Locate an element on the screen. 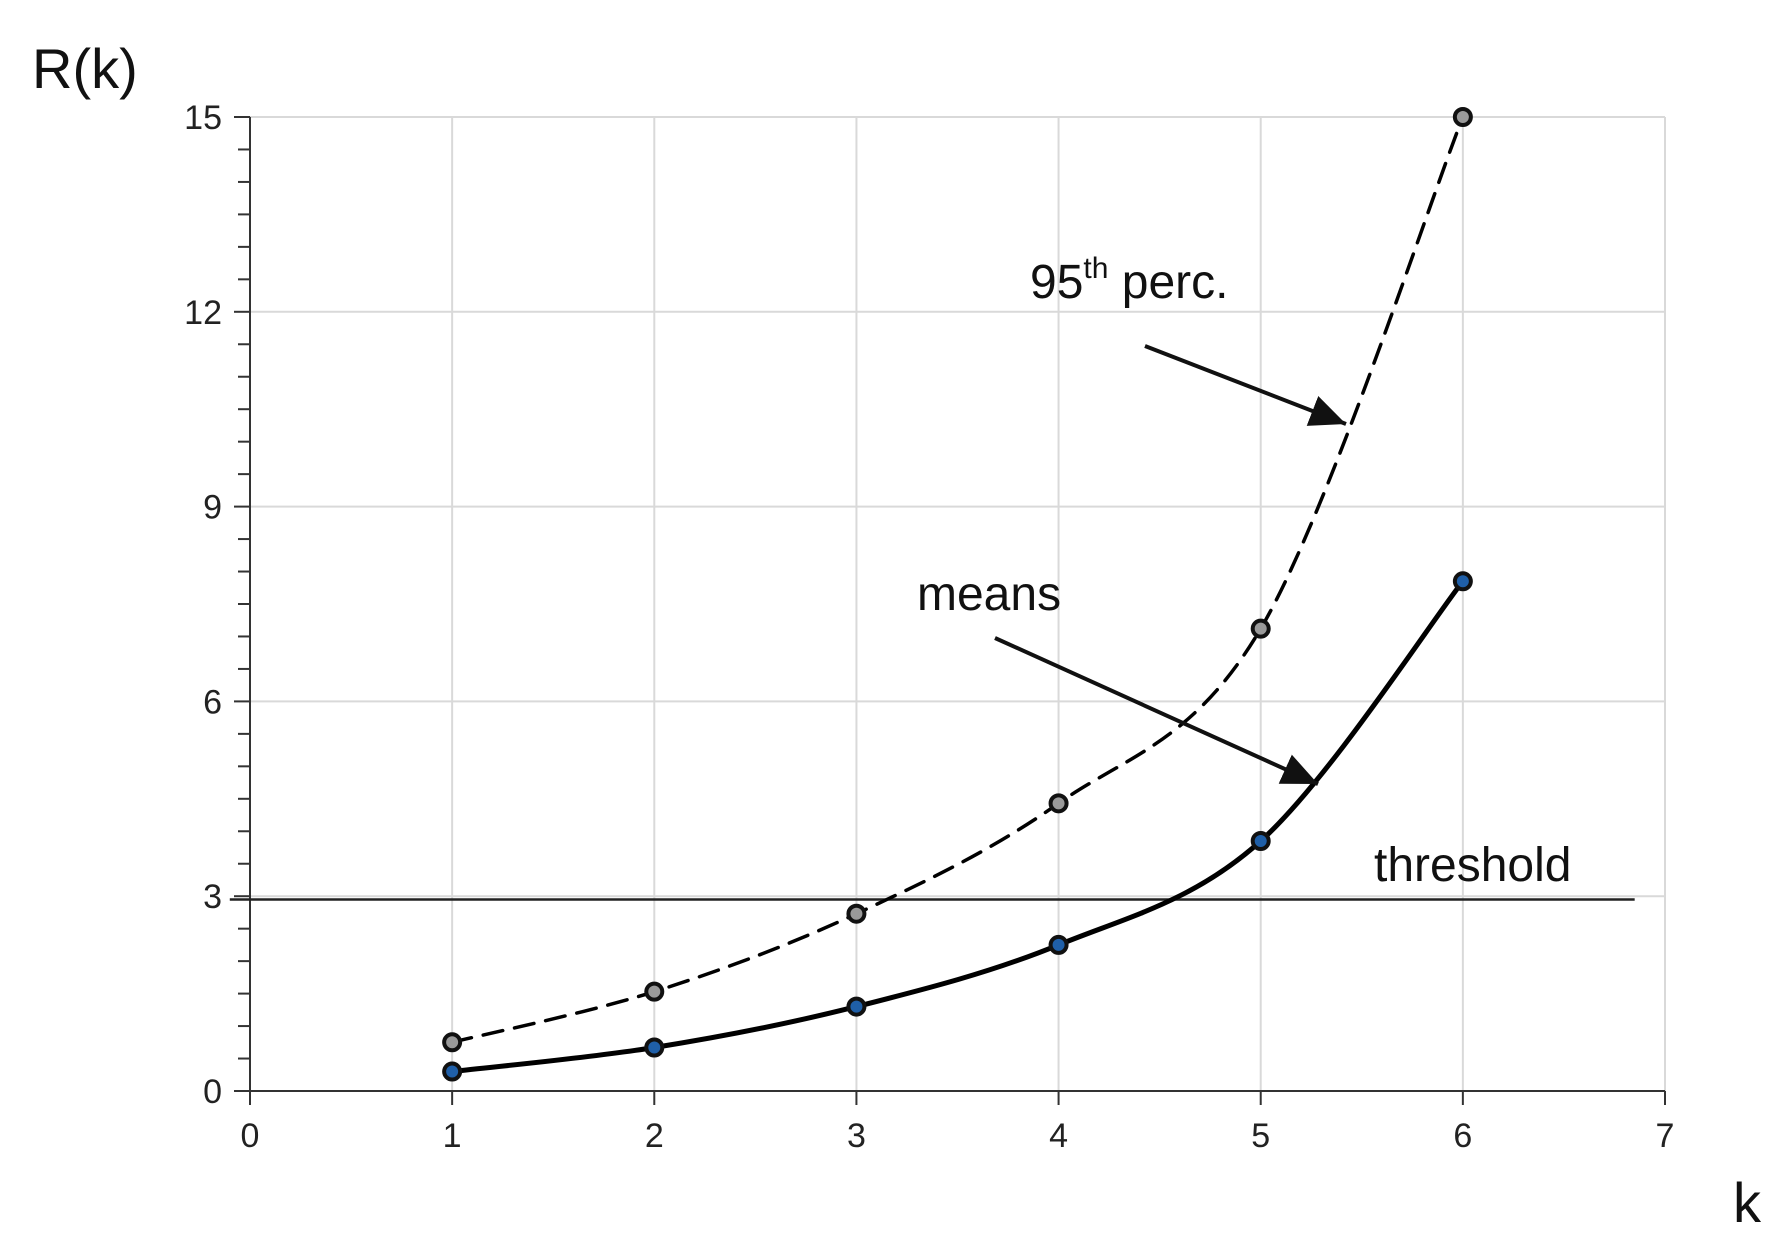 Image resolution: width=1782 pixels, height=1240 pixels. y-axis-title: R(k) is located at coordinates (85, 68).